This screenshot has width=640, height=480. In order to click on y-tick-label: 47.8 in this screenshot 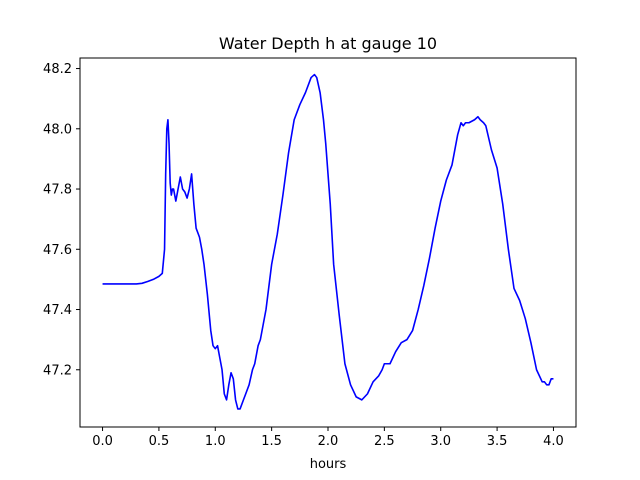, I will do `click(57, 190)`.